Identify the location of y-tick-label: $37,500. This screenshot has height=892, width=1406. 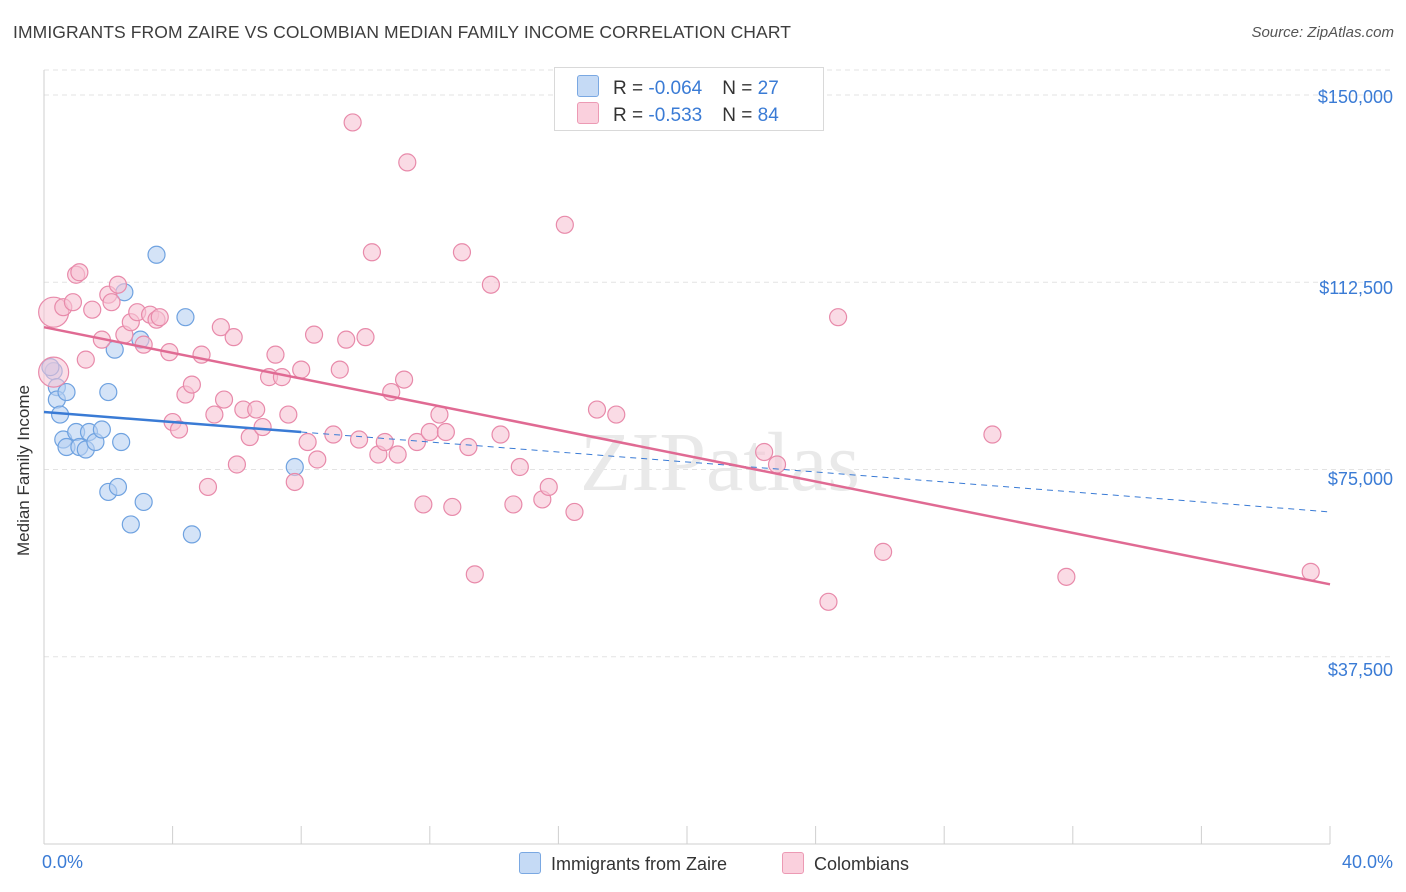
(1360, 670).